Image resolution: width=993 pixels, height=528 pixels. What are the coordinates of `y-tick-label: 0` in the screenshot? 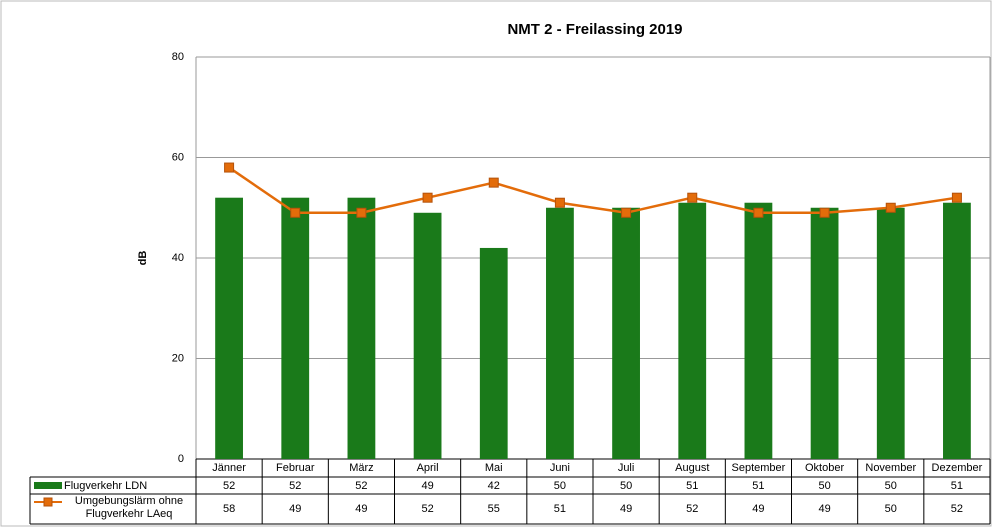 It's located at (181, 459).